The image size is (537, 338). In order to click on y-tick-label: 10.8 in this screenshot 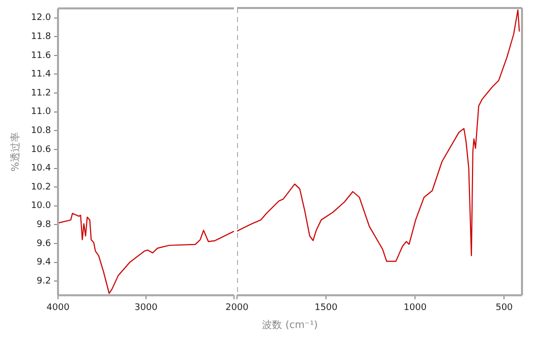, I will do `click(41, 131)`.